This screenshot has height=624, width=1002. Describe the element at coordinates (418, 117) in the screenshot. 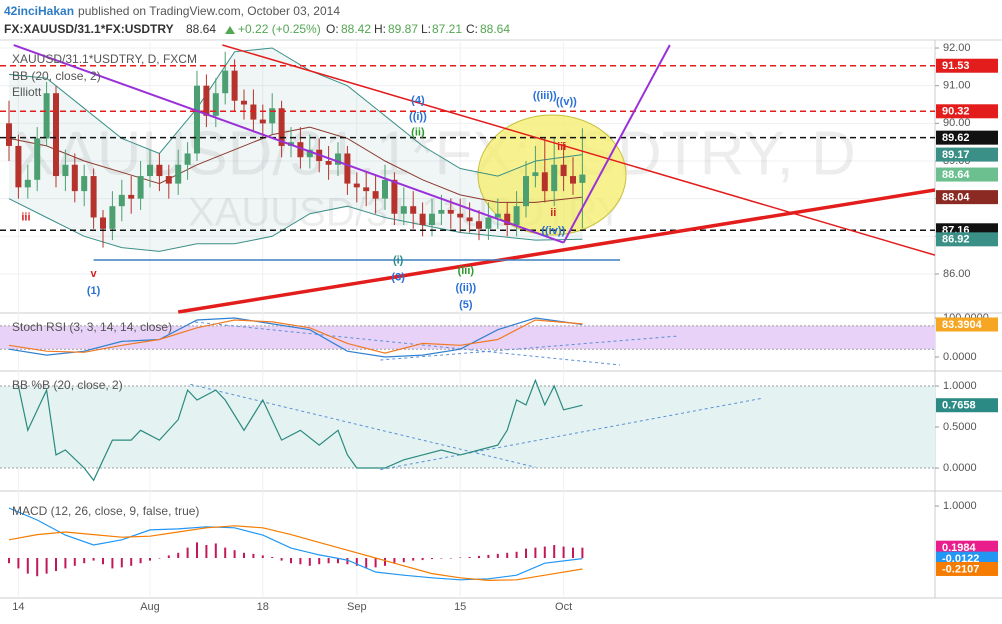

I see `elliott-label: ((i))` at that location.